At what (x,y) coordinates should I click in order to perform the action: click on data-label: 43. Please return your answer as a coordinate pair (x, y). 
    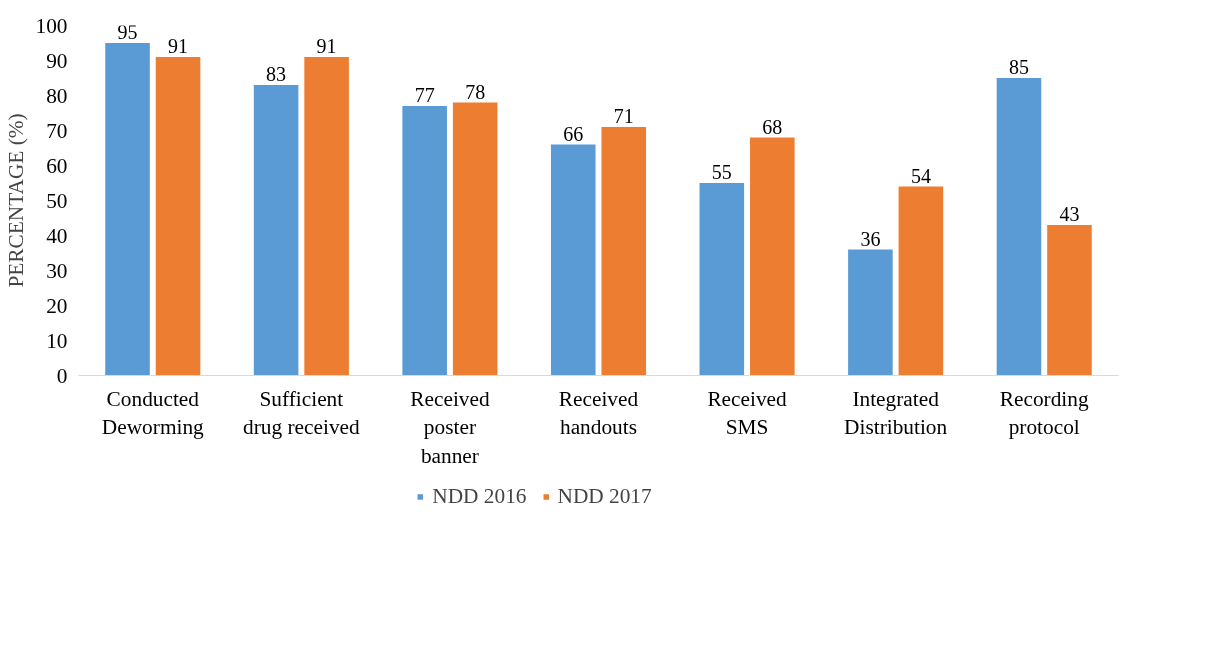
    Looking at the image, I should click on (1069, 214).